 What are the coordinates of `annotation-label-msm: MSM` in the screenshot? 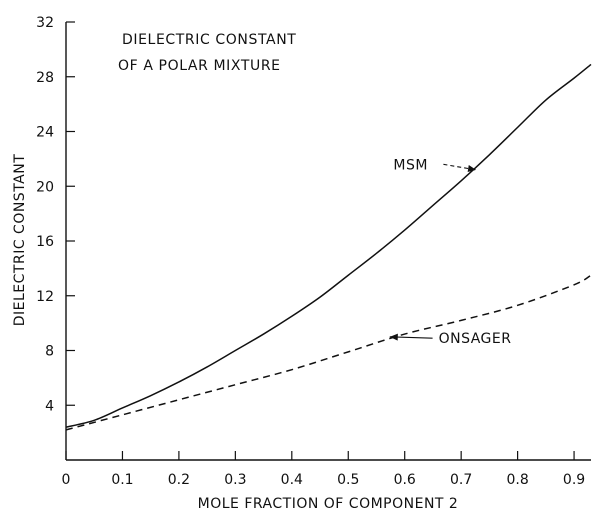 It's located at (410, 165).